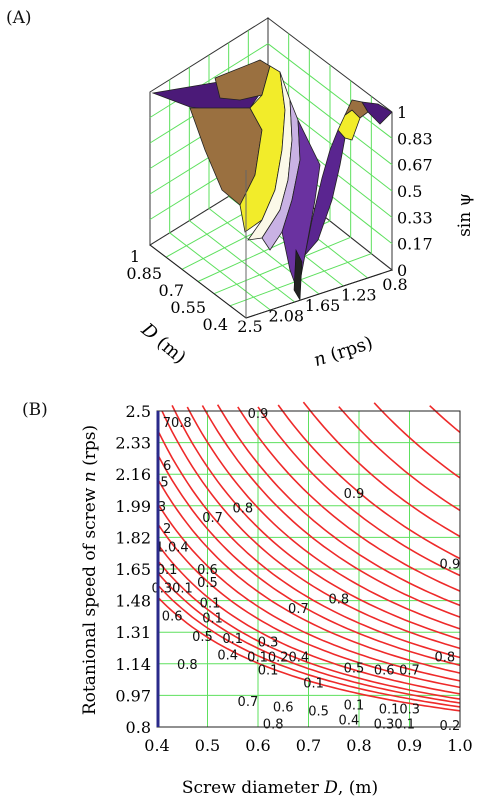 The image size is (478, 805). I want to click on contour-label: 0.10.20.4, so click(278, 657).